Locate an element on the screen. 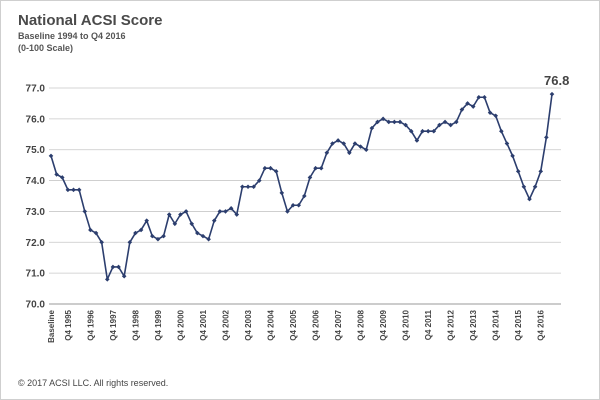 The width and height of the screenshot is (600, 400). x-tick-label: Baseline is located at coordinates (51, 325).